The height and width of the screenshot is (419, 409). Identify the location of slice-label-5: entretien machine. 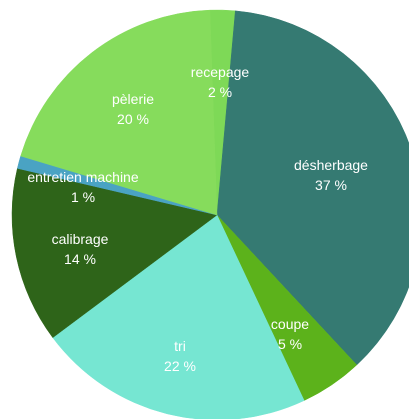
(83, 177).